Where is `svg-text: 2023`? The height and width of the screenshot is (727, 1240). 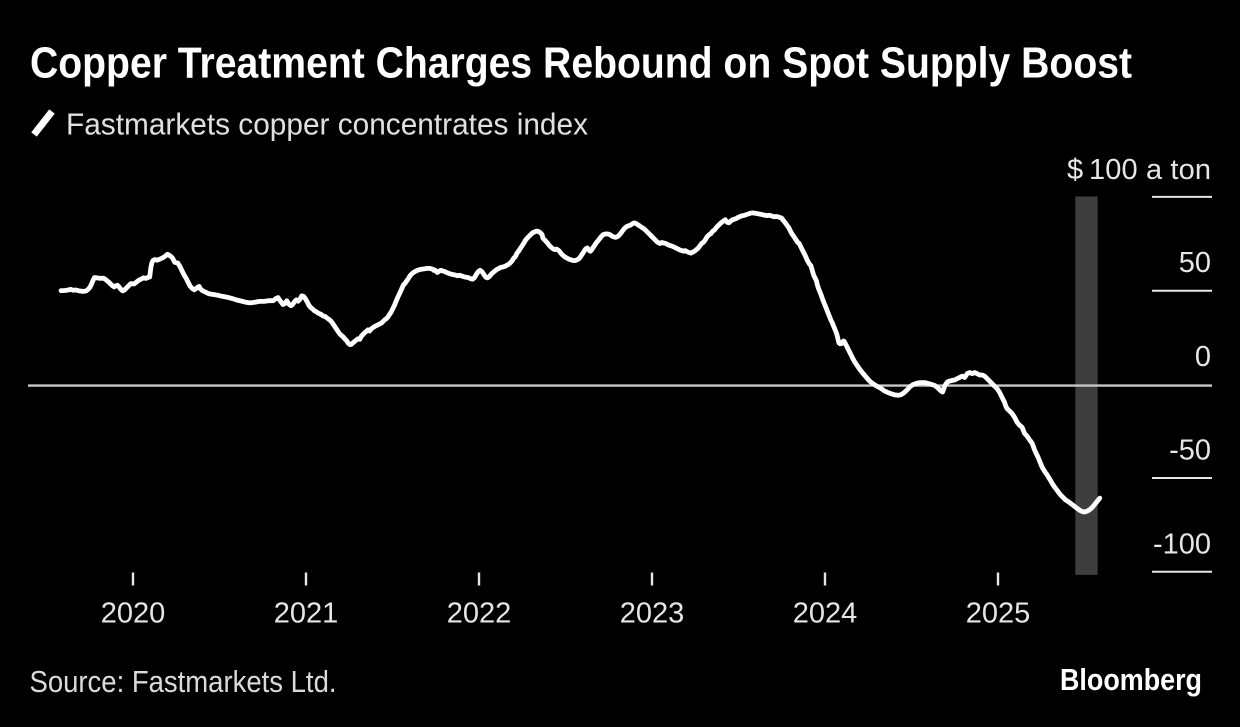 svg-text: 2023 is located at coordinates (652, 614).